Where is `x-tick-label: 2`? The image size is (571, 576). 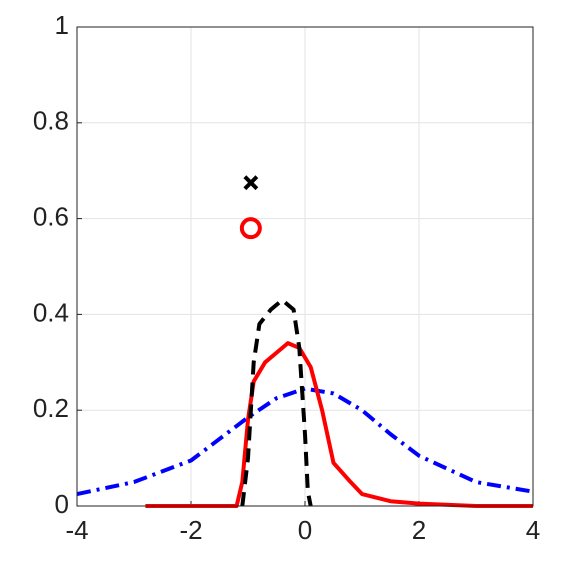
x-tick-label: 2 is located at coordinates (419, 530).